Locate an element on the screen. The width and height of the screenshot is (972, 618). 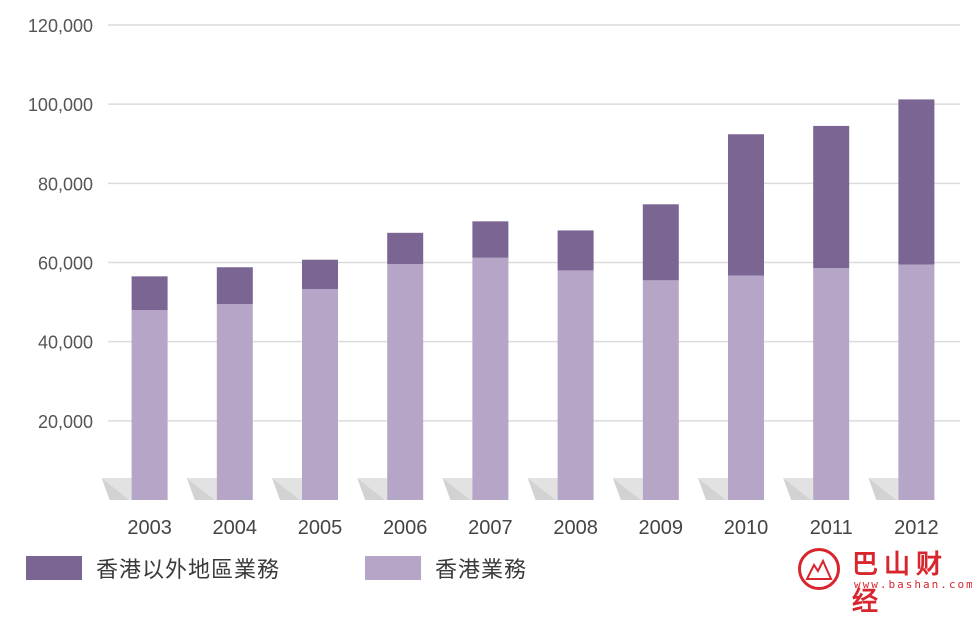
legend-label-hongkong: 香港業務 is located at coordinates (481, 570).